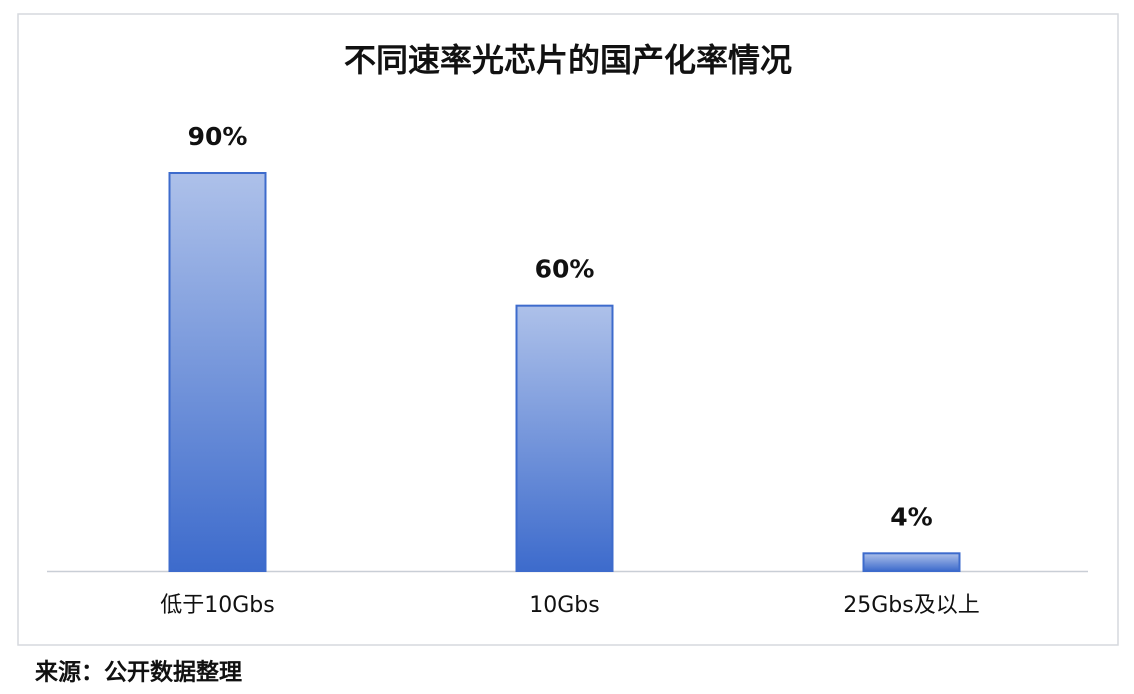 This screenshot has width=1134, height=694. I want to click on x-tick-label: 低于10Gbs, so click(217, 605).